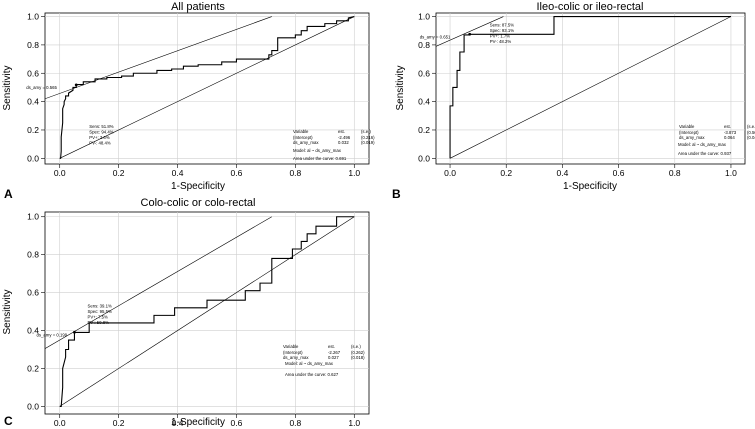  I want to click on plot-lines, so click(200, 87).